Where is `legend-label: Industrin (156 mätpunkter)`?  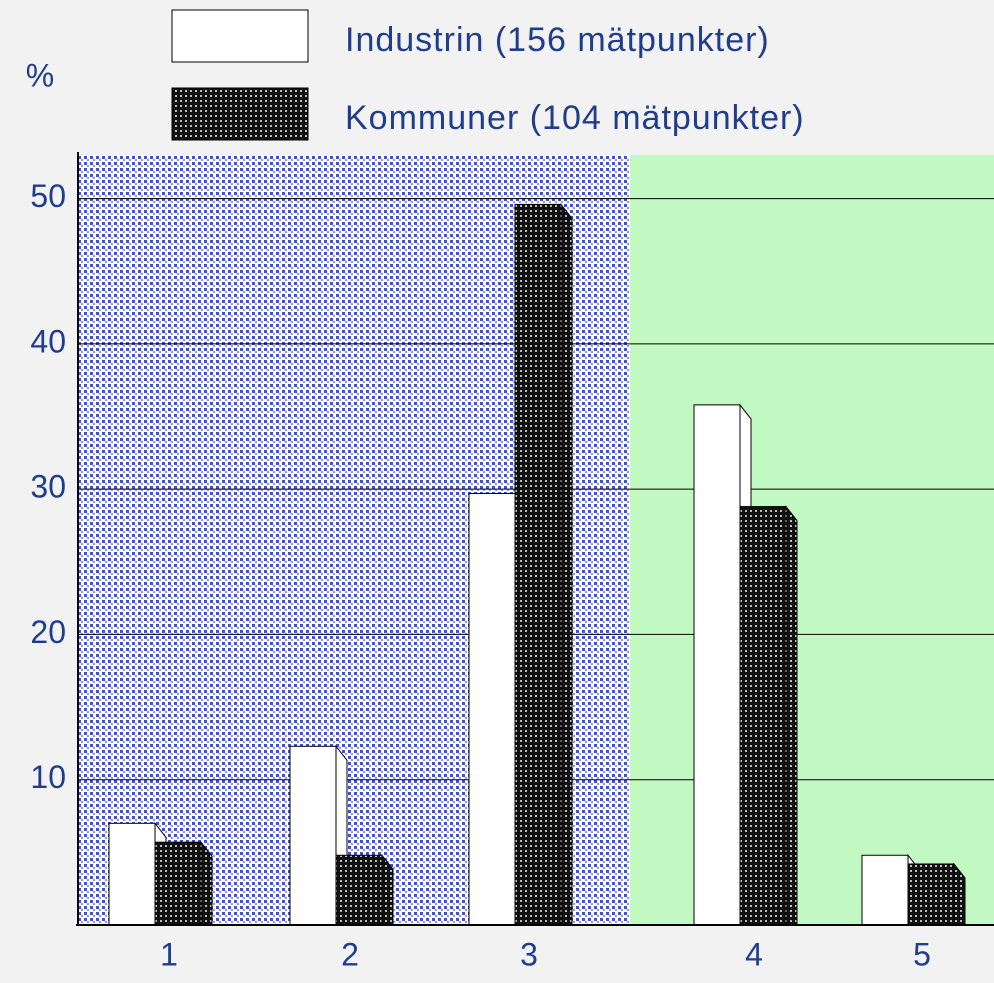 legend-label: Industrin (156 mätpunkter) is located at coordinates (557, 40).